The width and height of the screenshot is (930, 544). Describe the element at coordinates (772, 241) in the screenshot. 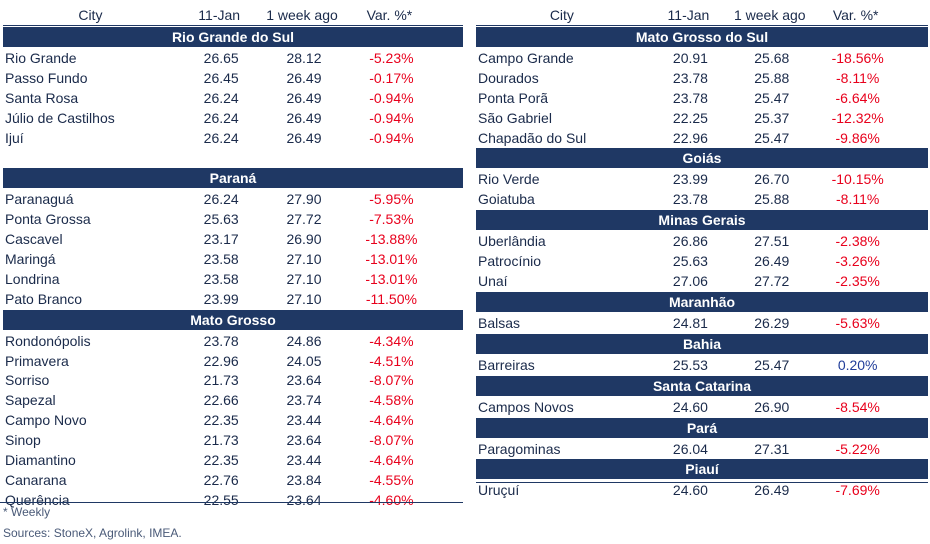

I see `price-week-ago: 27.51` at that location.